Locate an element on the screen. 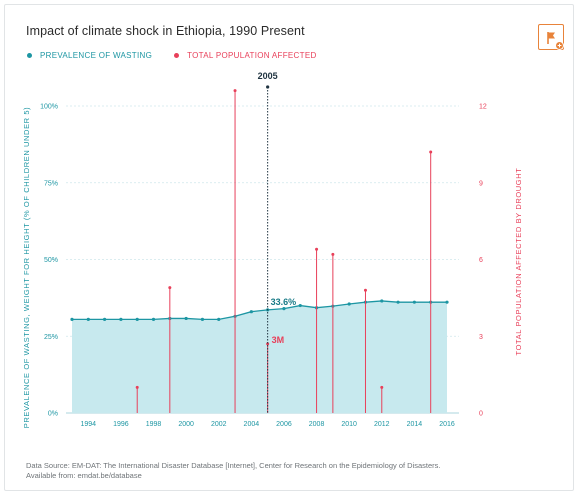 The image size is (580, 497). wasting-line is located at coordinates (259, 310).